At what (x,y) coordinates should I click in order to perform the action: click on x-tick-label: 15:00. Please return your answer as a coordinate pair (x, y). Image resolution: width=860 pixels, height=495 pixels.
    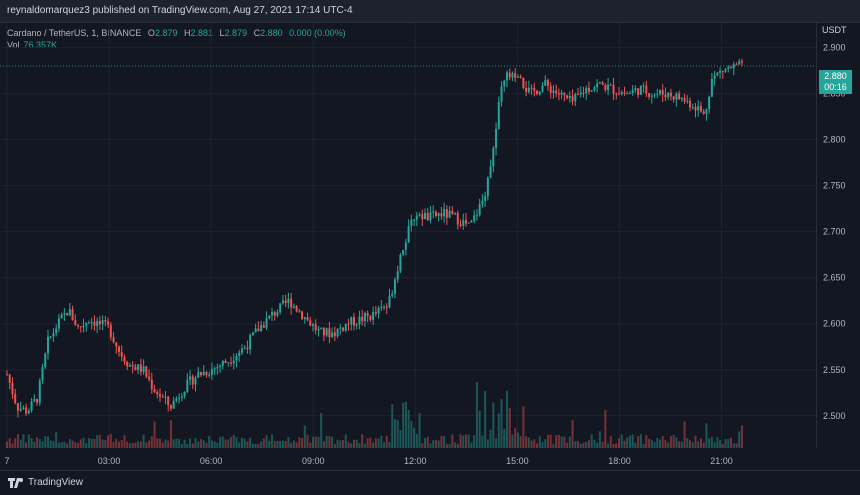
    Looking at the image, I should click on (517, 461).